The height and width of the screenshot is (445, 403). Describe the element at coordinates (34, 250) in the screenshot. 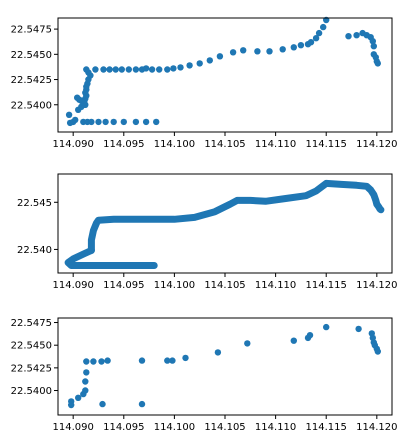

I see `y-tick-label: 22.540` at that location.